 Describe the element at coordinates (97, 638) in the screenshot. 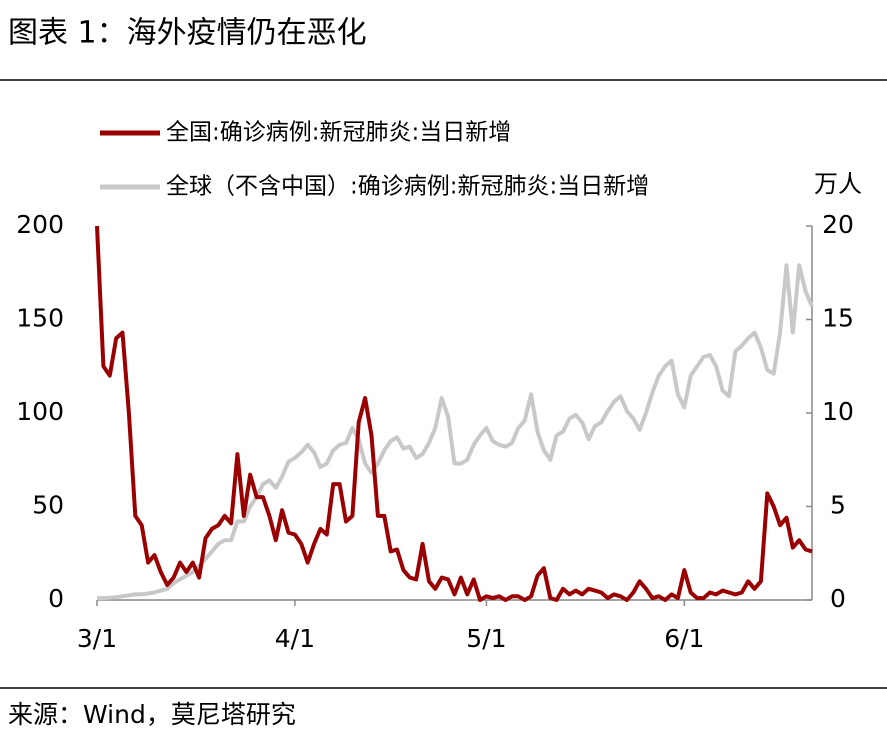

I see `x-tick-label: 3/1` at that location.